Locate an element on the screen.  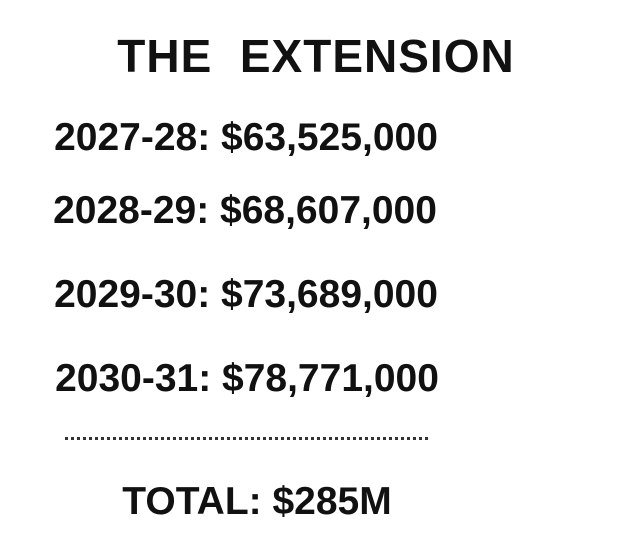
title: THE EXTENSION is located at coordinates (316, 56).